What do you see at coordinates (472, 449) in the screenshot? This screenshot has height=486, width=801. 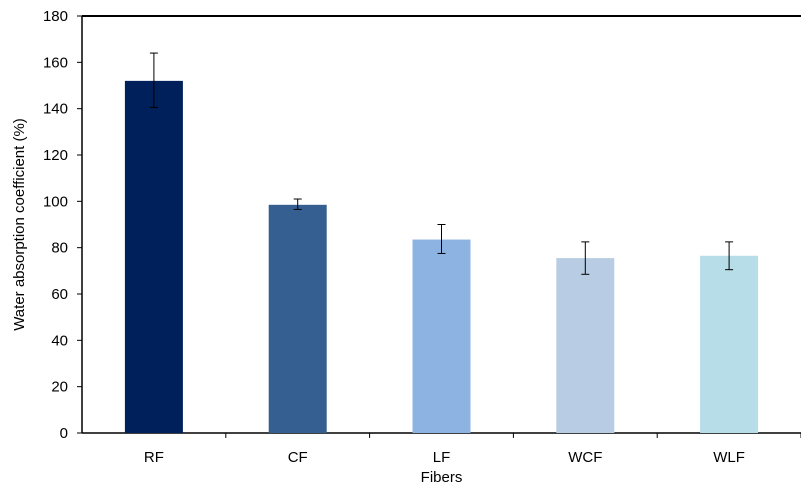 I see `x-axis: RF CF LF WCF WLF` at bounding box center [472, 449].